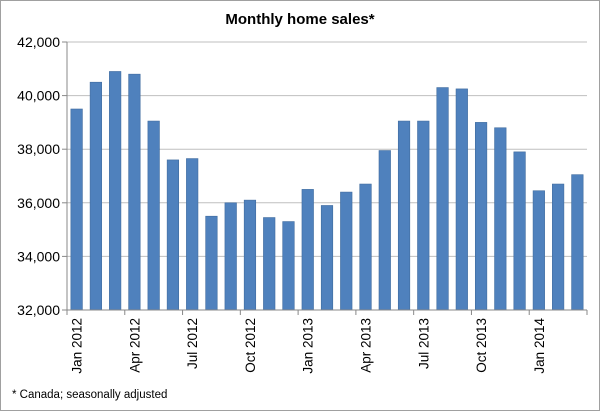 The height and width of the screenshot is (411, 600). I want to click on x-tick-label: Oct 2012, so click(250, 345).